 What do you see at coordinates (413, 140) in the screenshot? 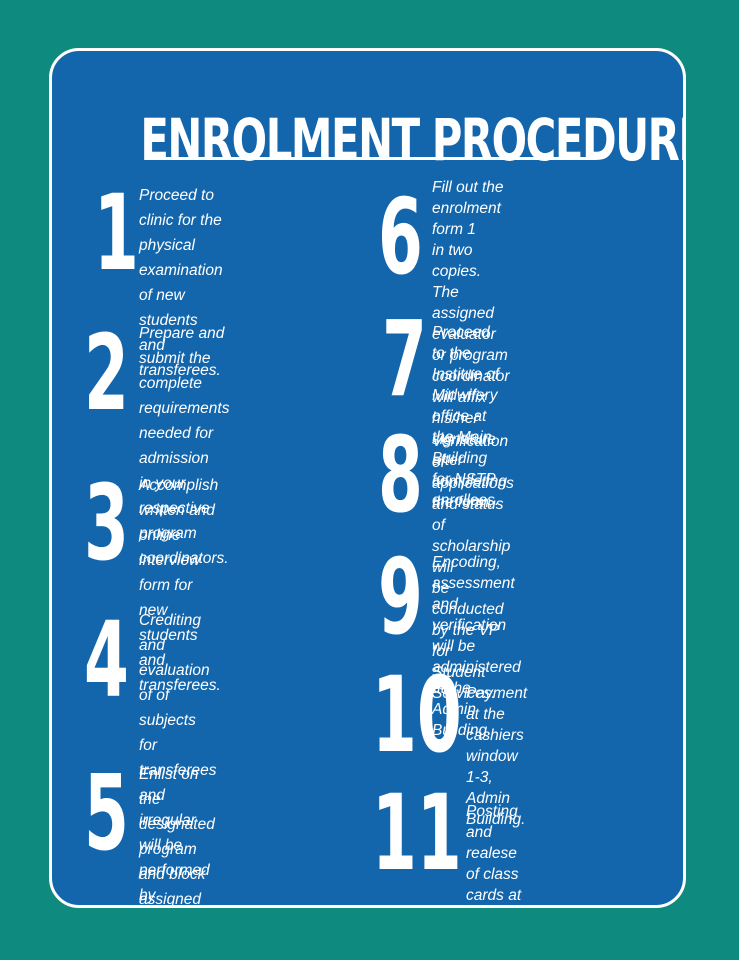
I see `page-title: ENROLMENT PROCEDURES` at bounding box center [413, 140].